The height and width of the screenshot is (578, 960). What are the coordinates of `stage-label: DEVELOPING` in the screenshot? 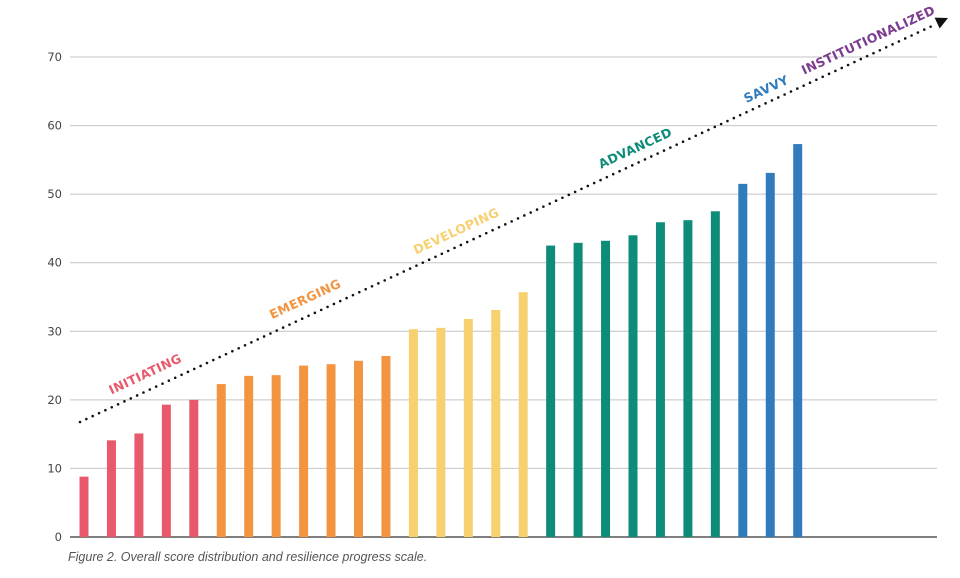 It's located at (456, 231).